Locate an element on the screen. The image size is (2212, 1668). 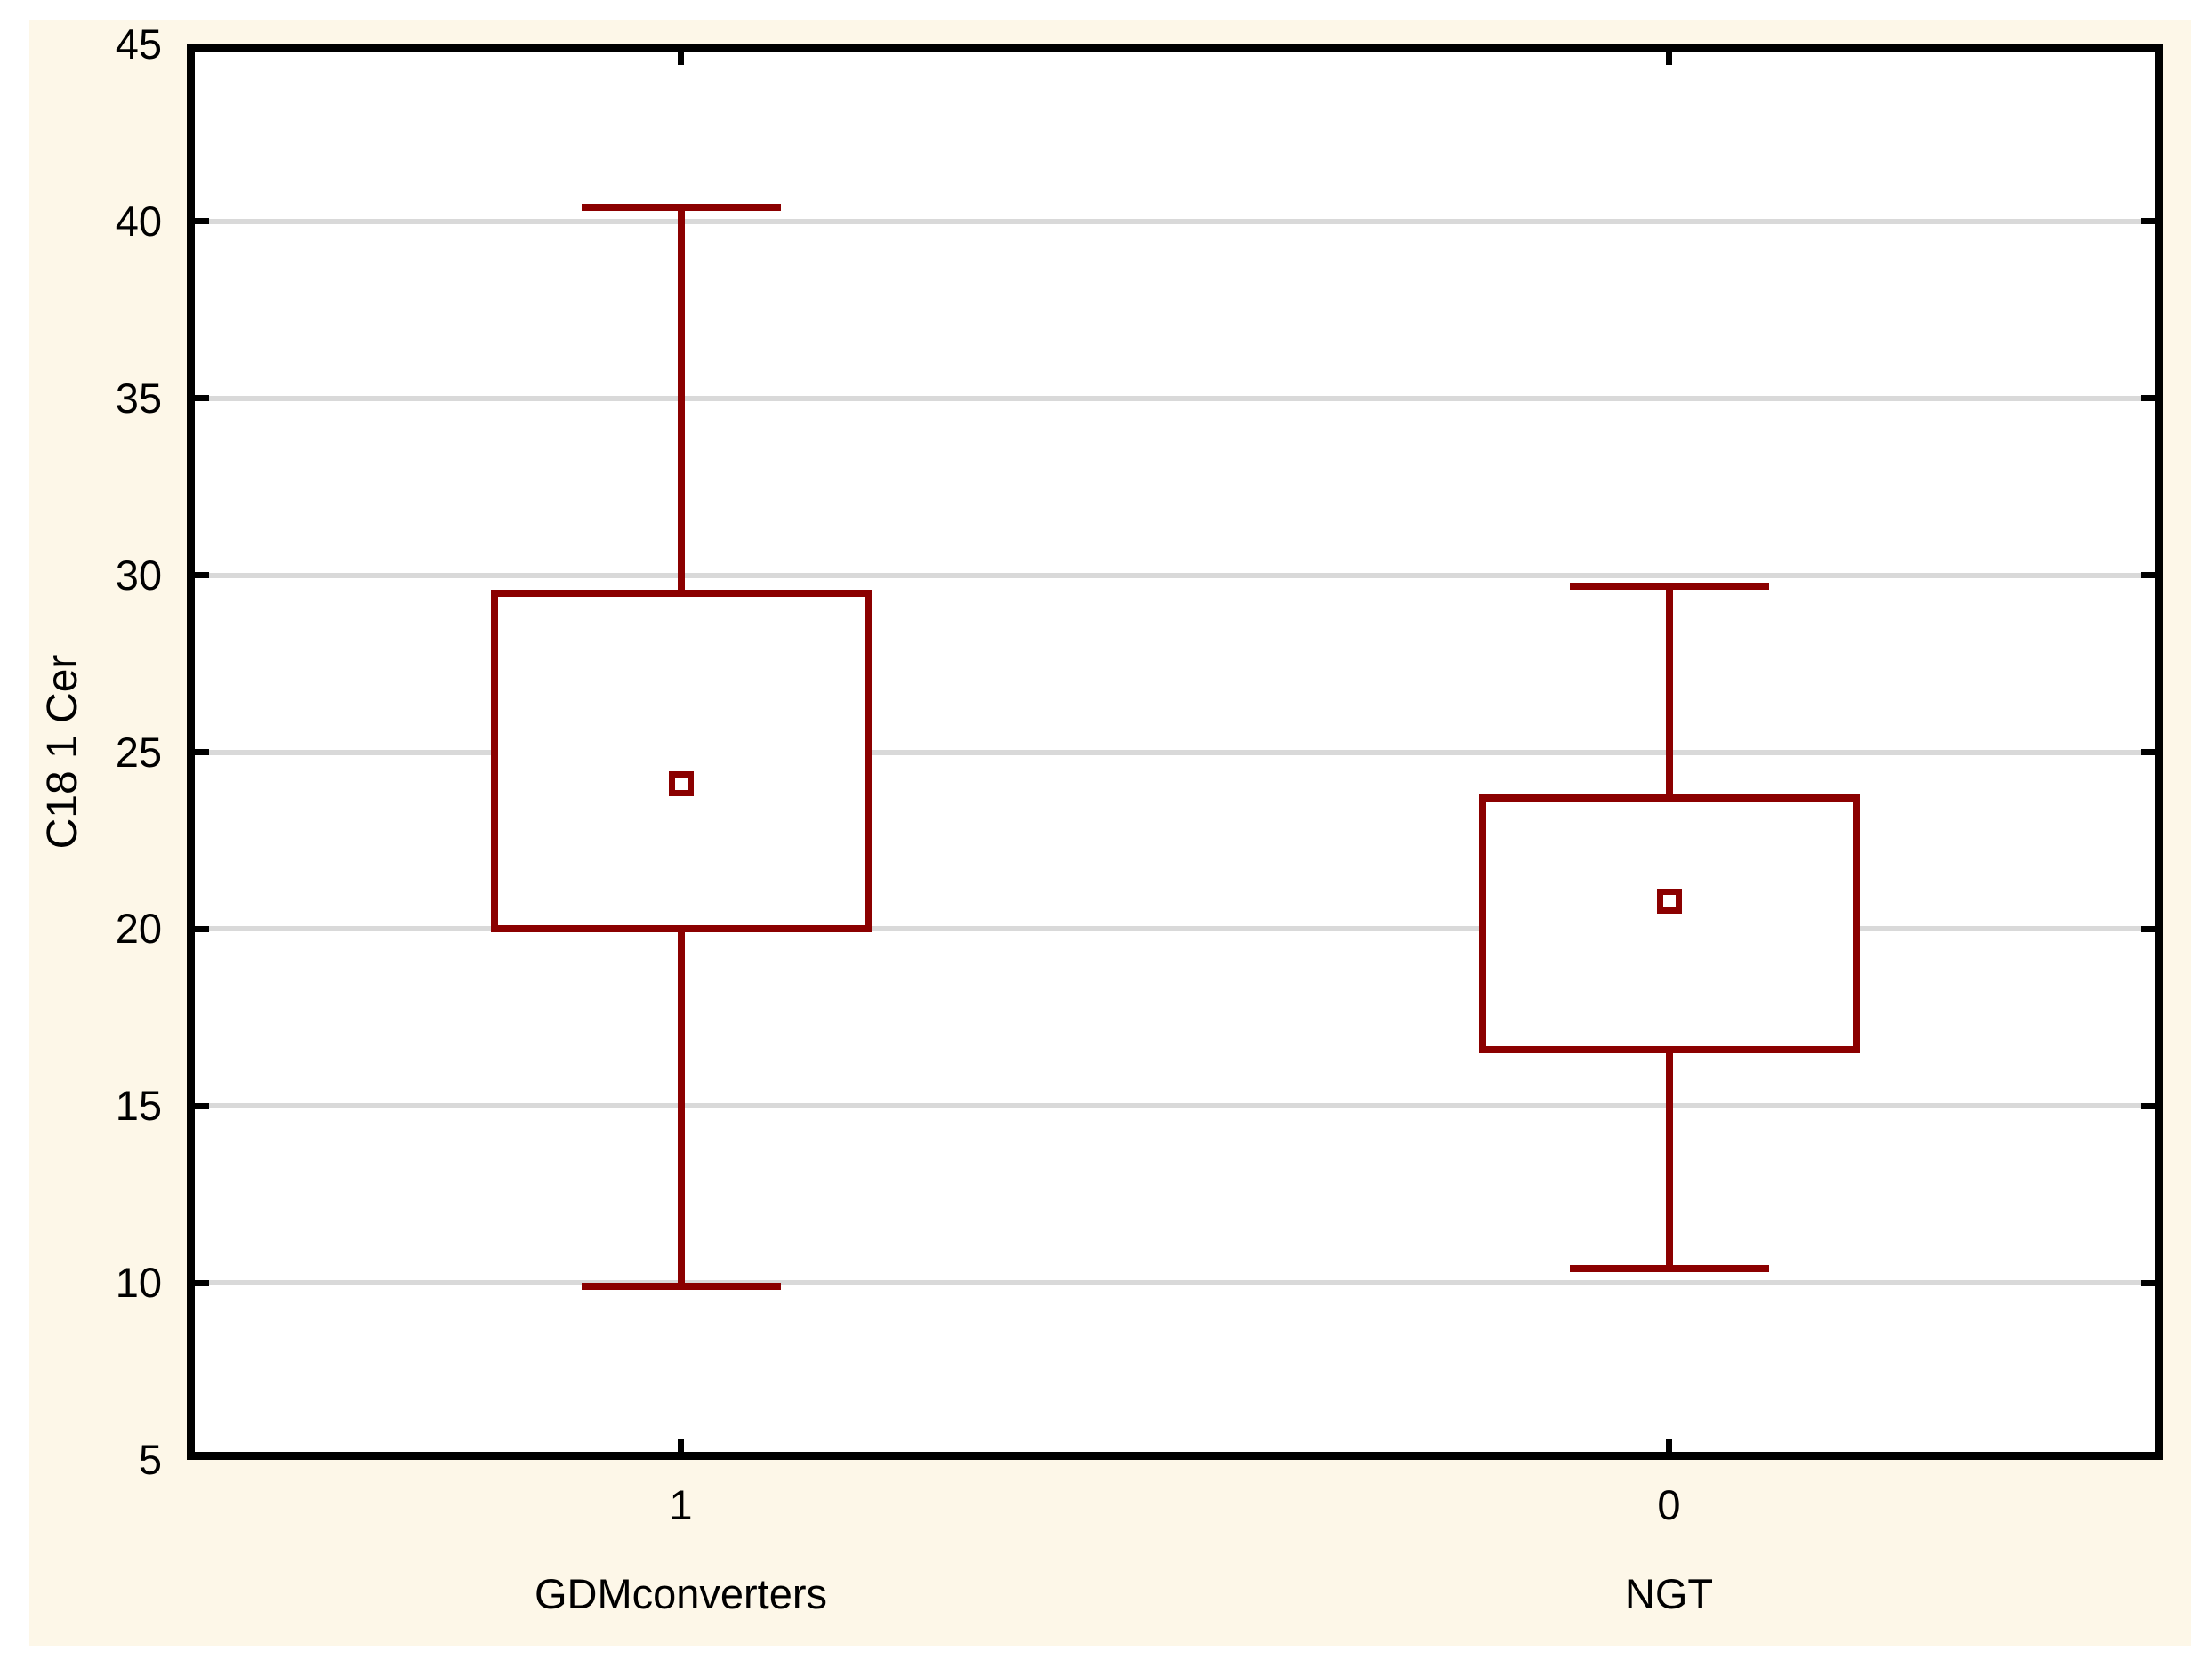
y-tick-label-45: 45 is located at coordinates (138, 44).